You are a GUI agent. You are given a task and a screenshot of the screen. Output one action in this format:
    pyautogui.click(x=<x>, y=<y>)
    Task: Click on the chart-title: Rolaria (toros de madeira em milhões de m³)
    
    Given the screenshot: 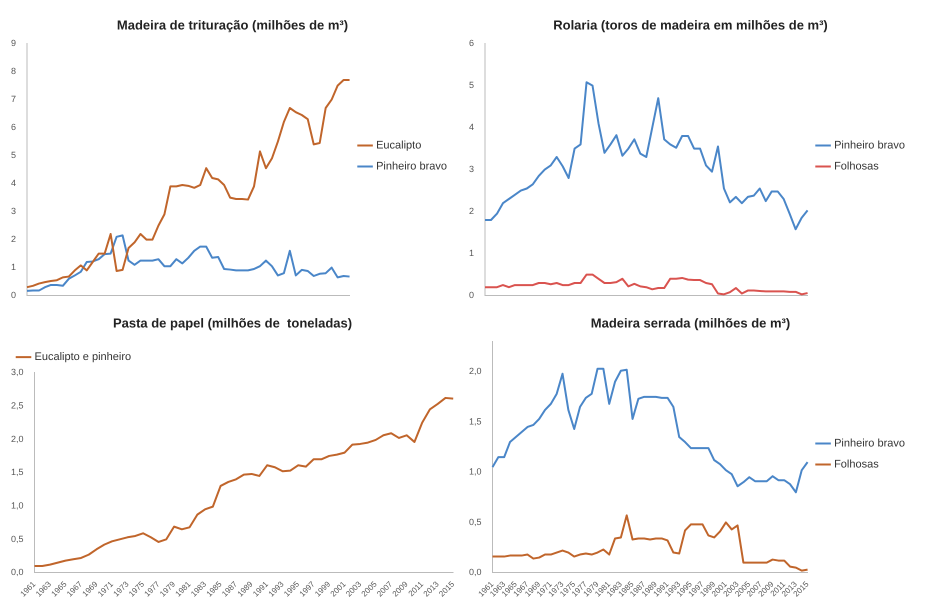 What is the action you would take?
    pyautogui.click(x=690, y=24)
    